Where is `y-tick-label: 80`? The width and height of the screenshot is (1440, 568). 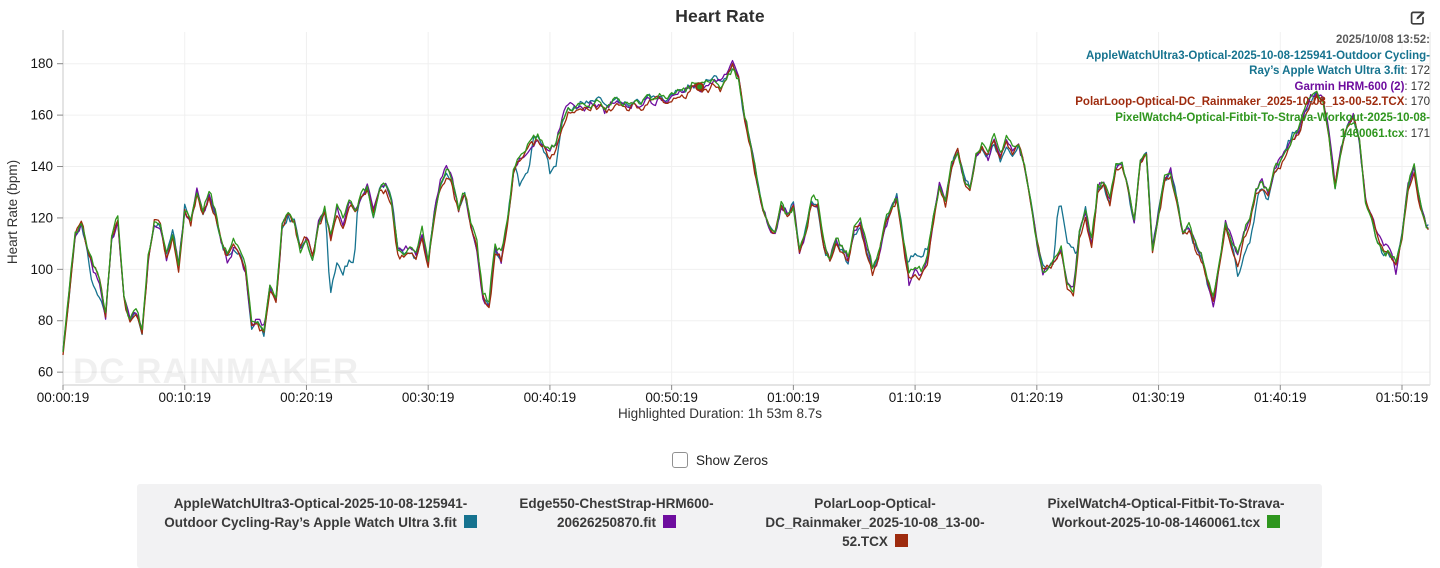 y-tick-label: 80 is located at coordinates (45, 320).